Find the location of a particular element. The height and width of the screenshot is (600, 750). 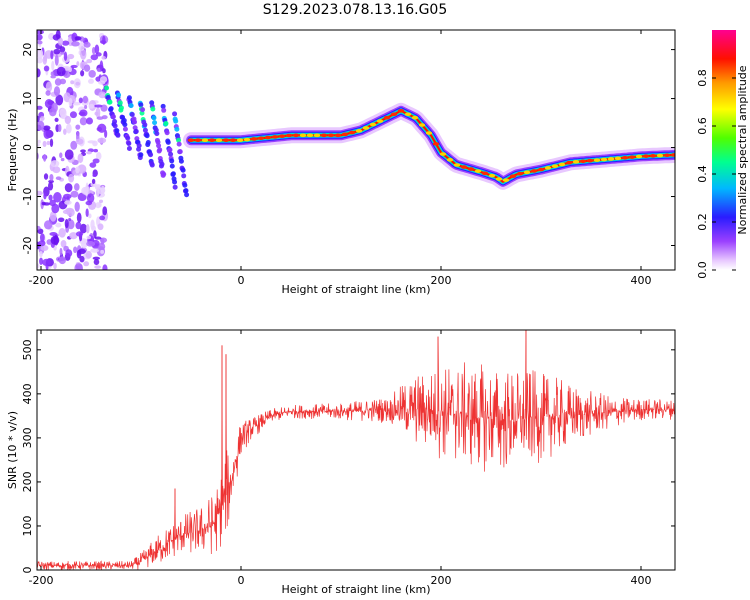

colorbar-tick-label: 0.4 is located at coordinates (702, 174).